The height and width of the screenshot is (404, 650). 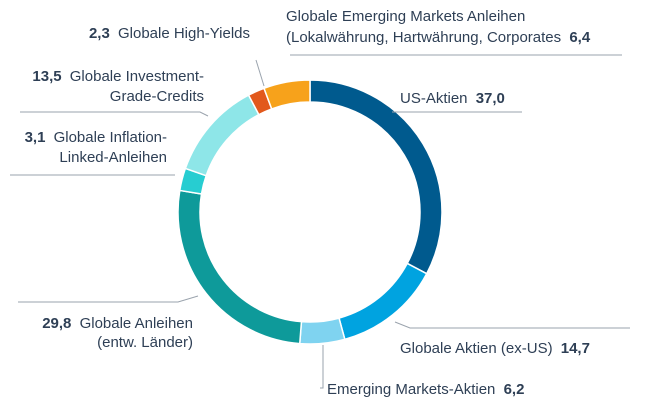 What do you see at coordinates (108, 299) in the screenshot?
I see `leader-global-bonds` at bounding box center [108, 299].